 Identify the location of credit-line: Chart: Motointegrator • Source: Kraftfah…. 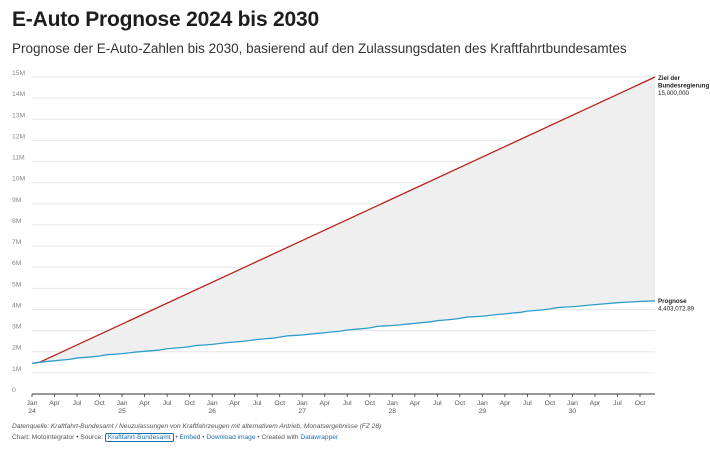
(175, 437).